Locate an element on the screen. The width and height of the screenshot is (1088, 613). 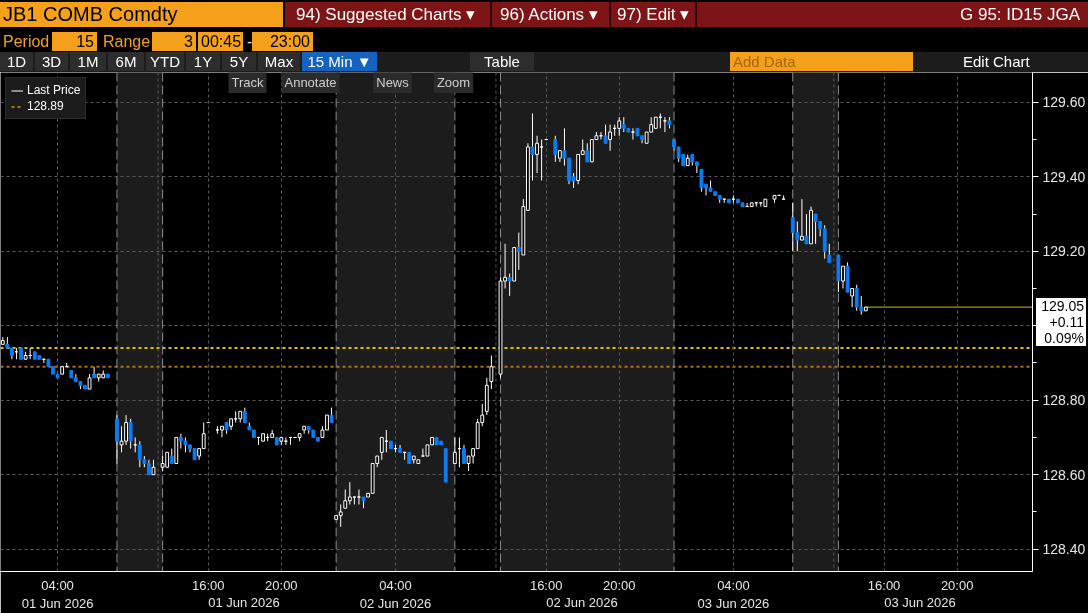
text: 97) Edit ▾ is located at coordinates (653, 15).